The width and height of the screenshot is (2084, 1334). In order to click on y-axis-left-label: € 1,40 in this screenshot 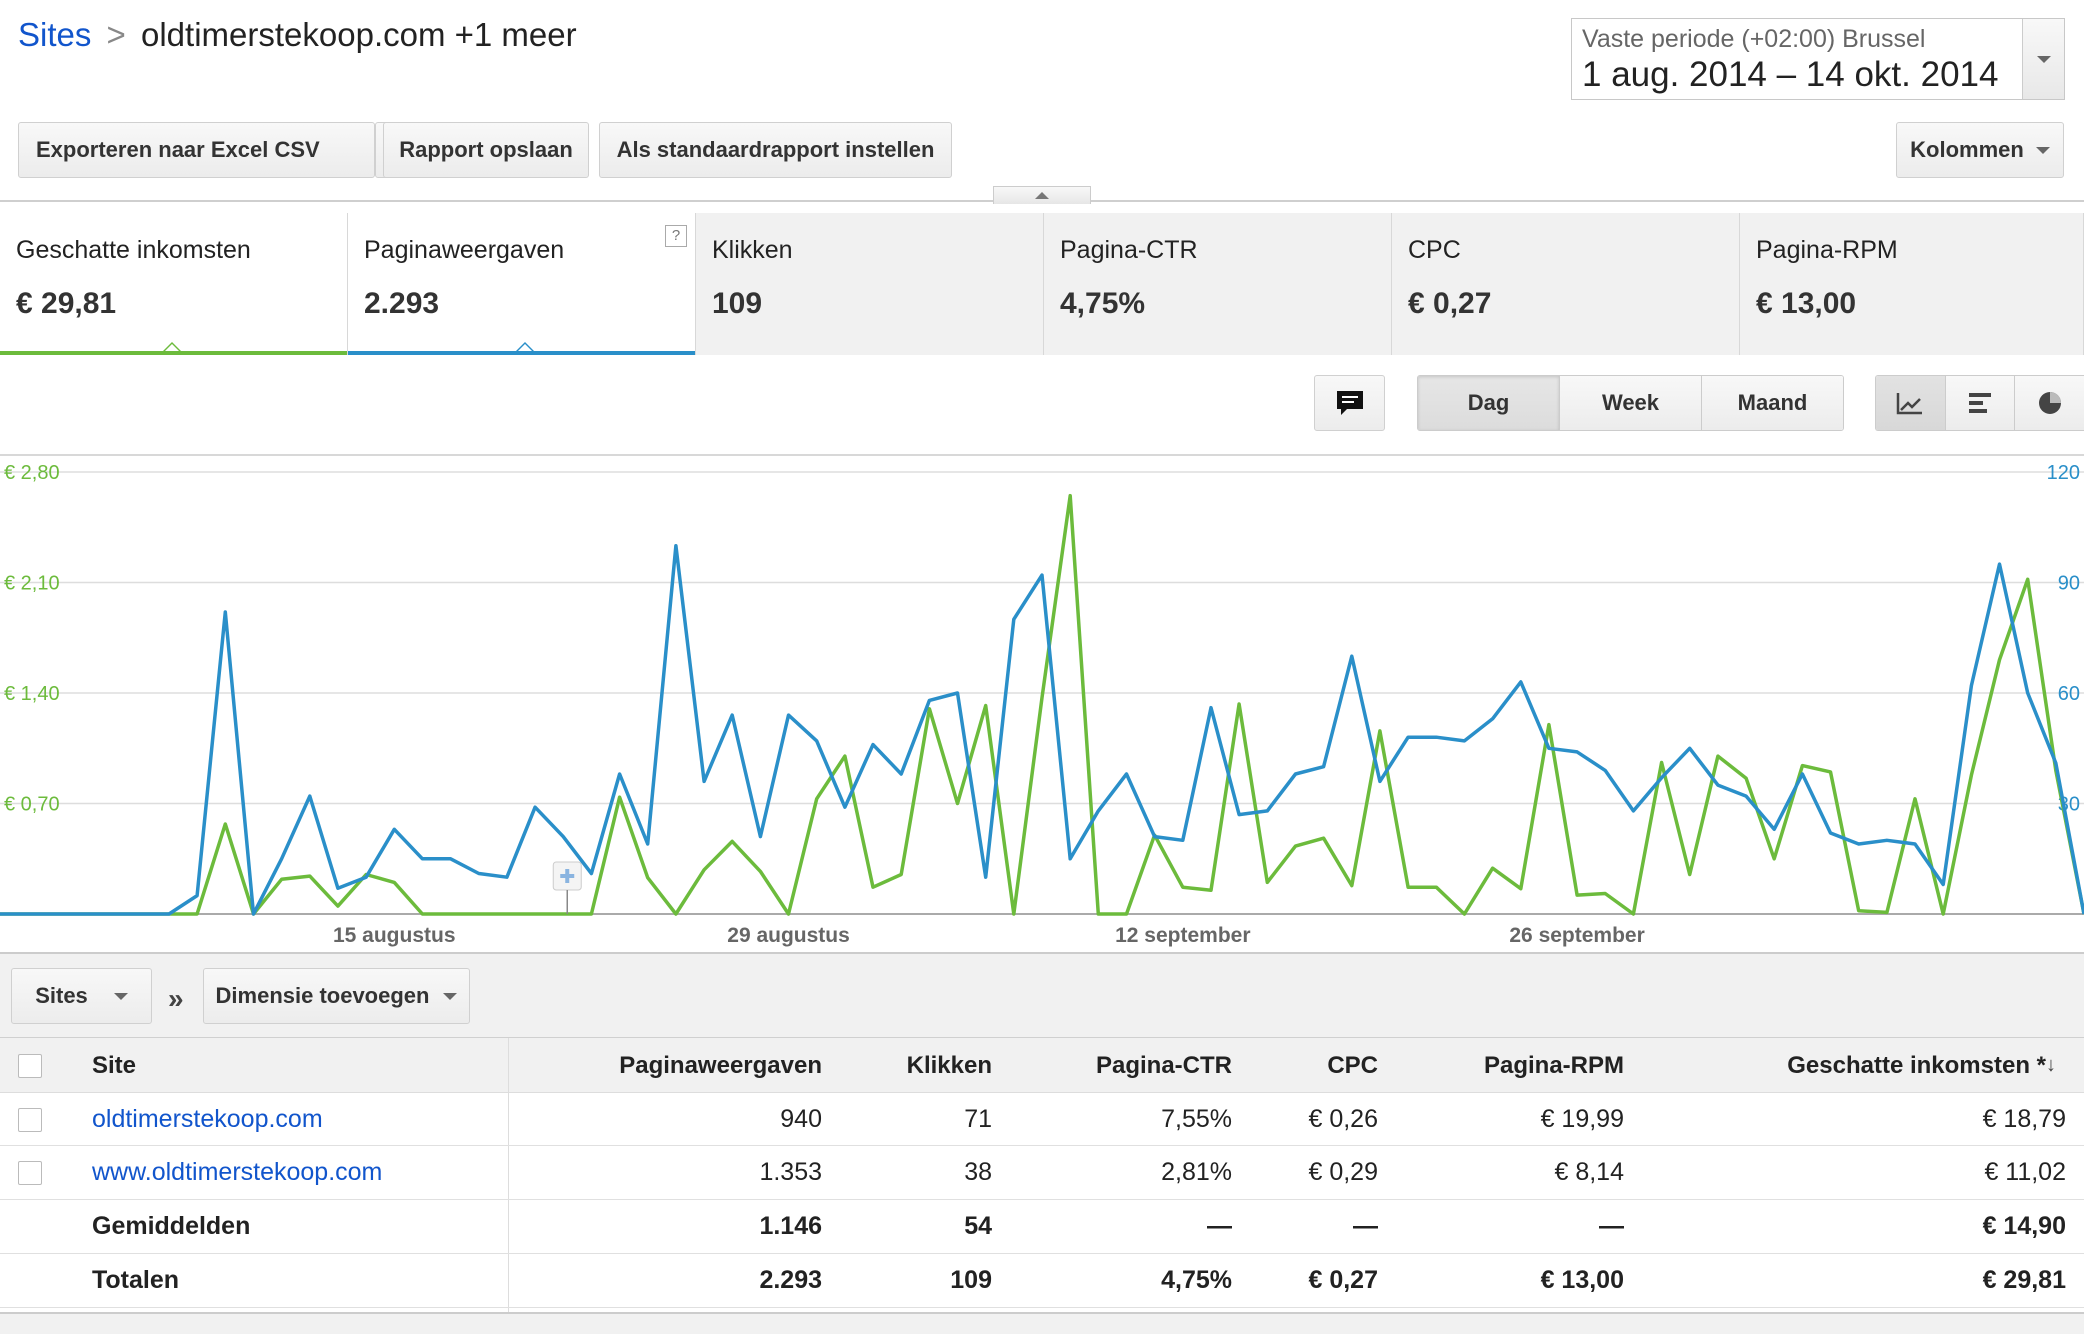, I will do `click(32, 694)`.